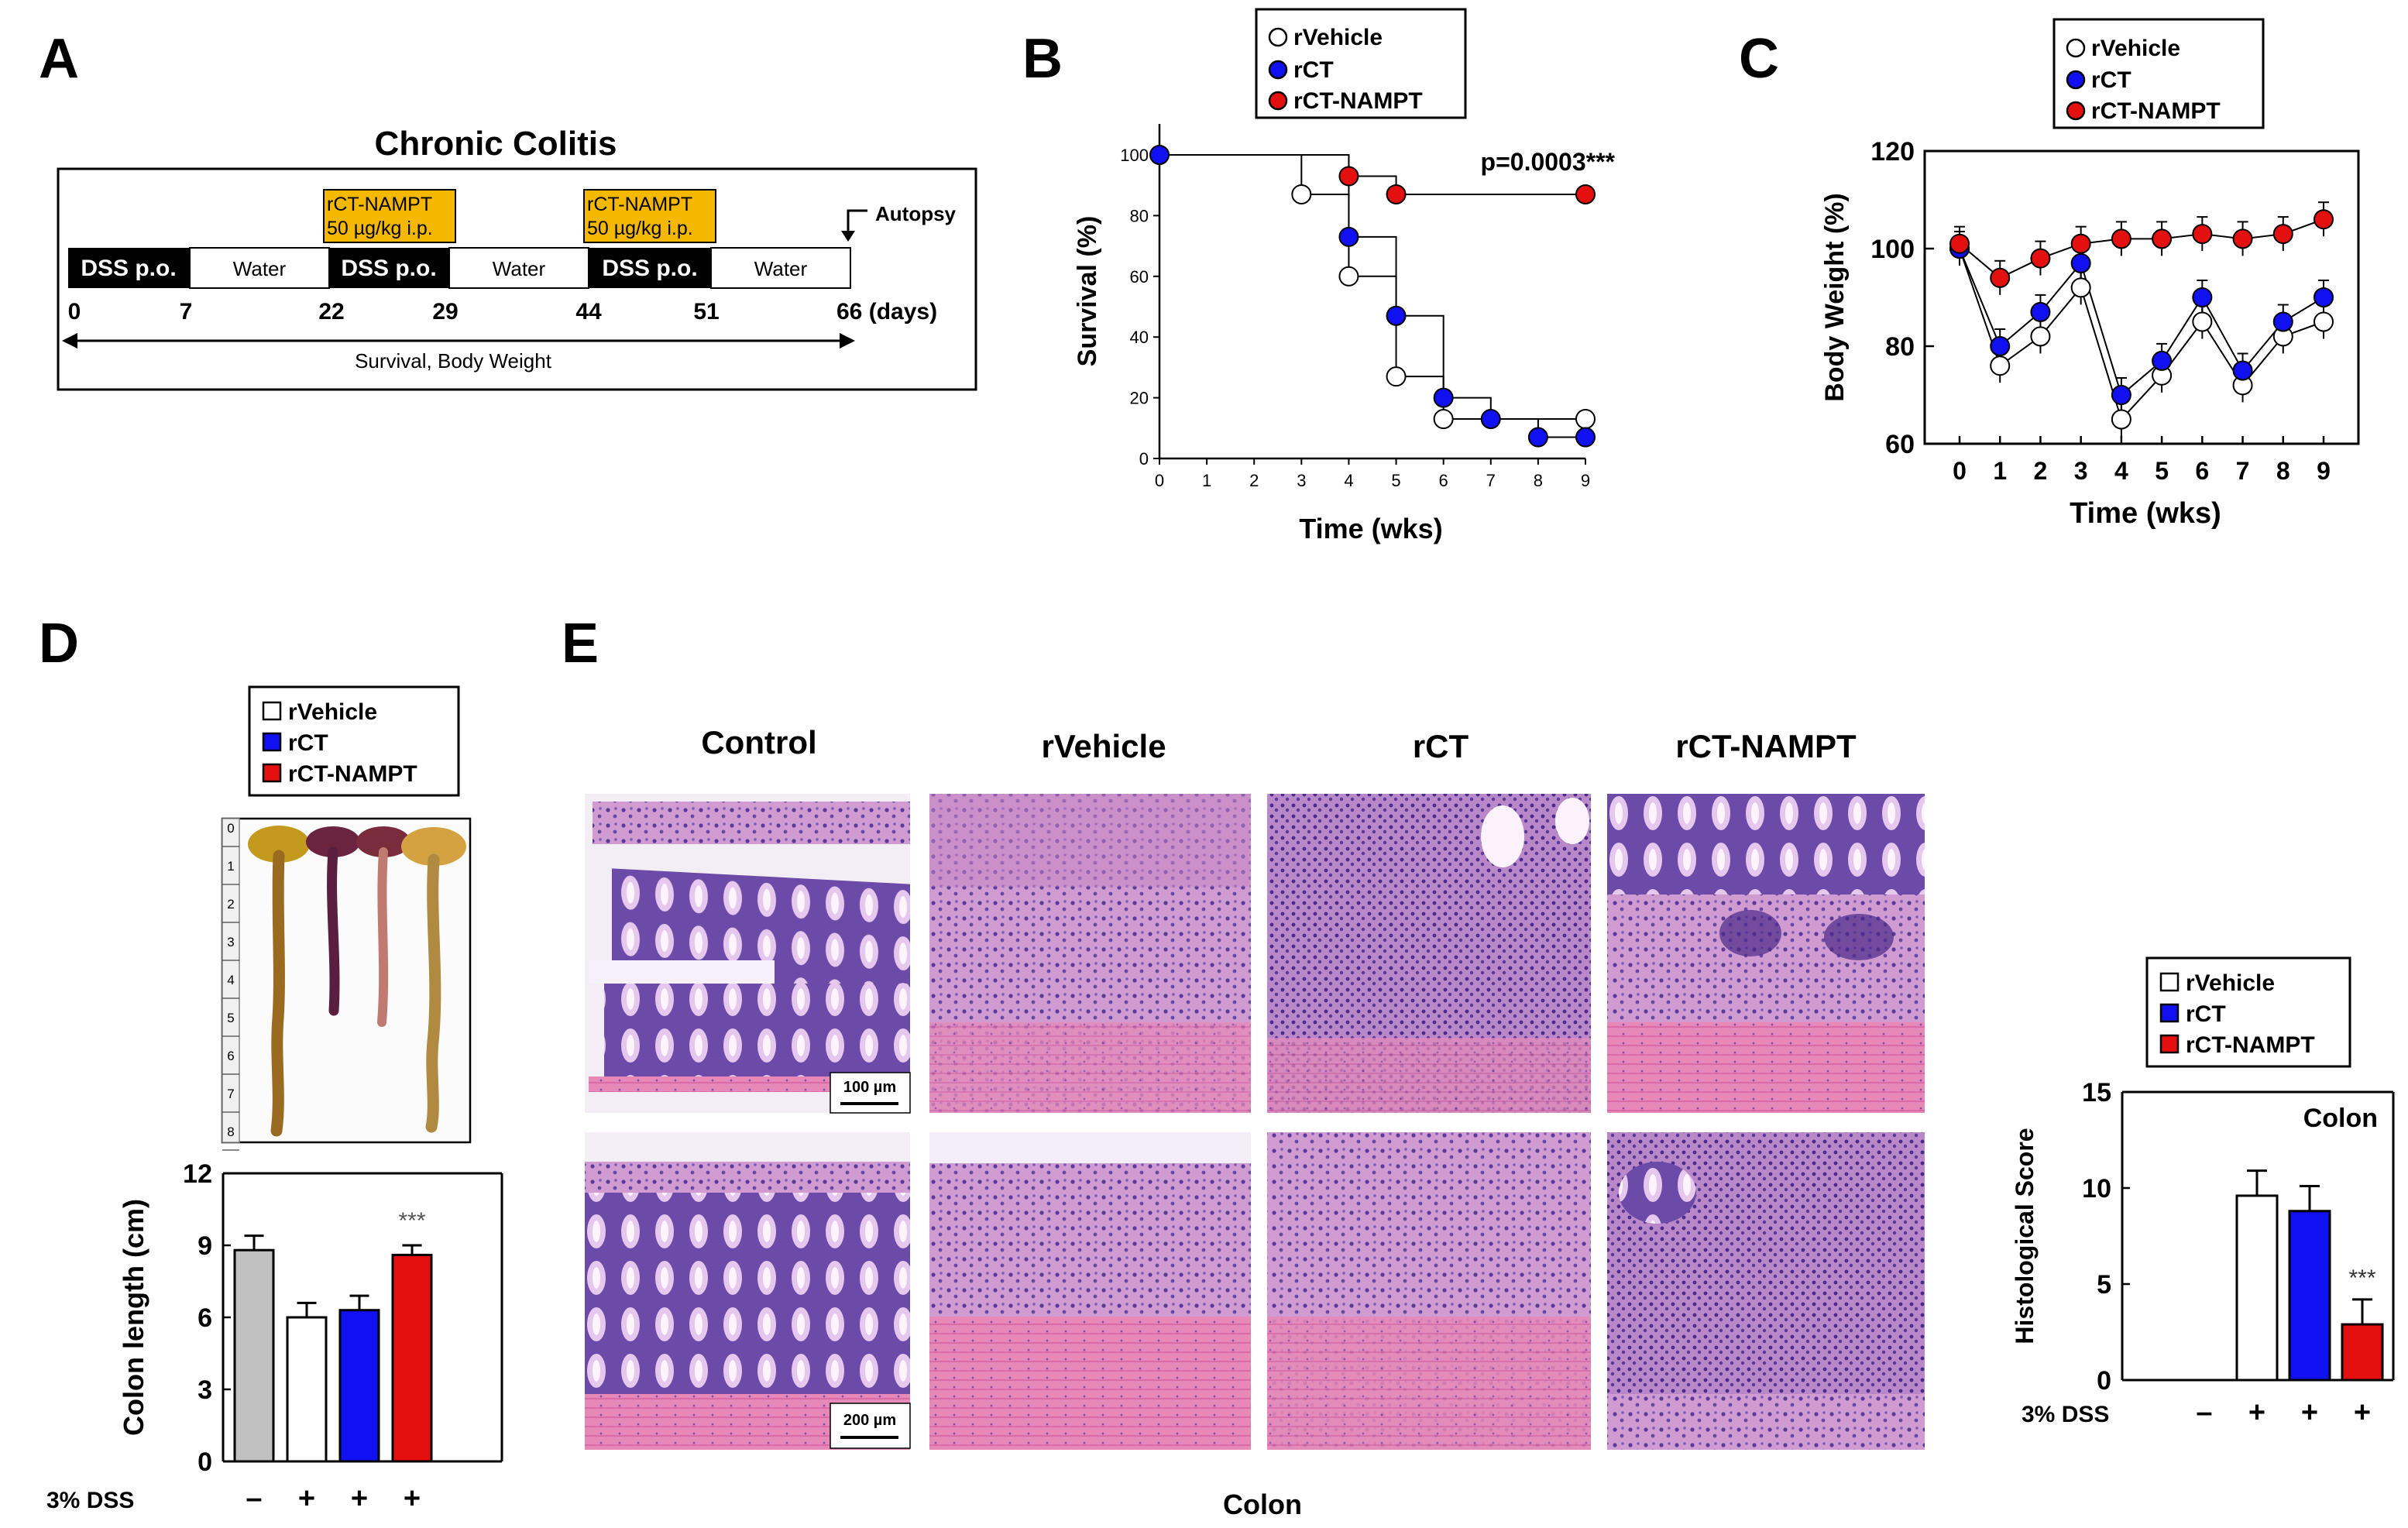 Image resolution: width=2408 pixels, height=1528 pixels. What do you see at coordinates (2097, 1092) in the screenshot?
I see `y-tick-label: 15` at bounding box center [2097, 1092].